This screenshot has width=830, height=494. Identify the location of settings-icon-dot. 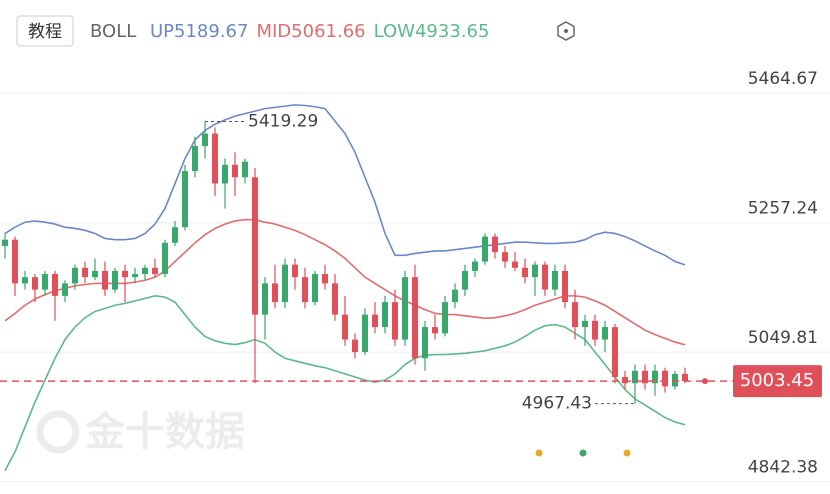
(566, 31).